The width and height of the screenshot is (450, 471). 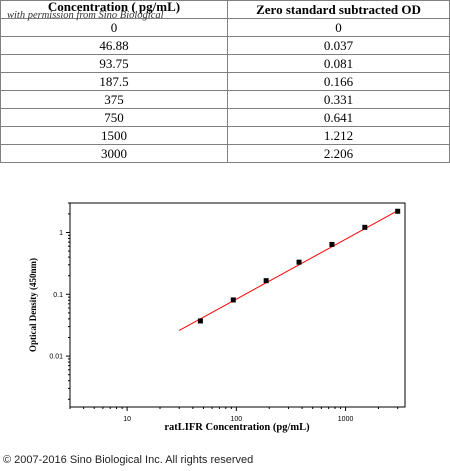 What do you see at coordinates (114, 27) in the screenshot?
I see `concentration-cell: 0` at bounding box center [114, 27].